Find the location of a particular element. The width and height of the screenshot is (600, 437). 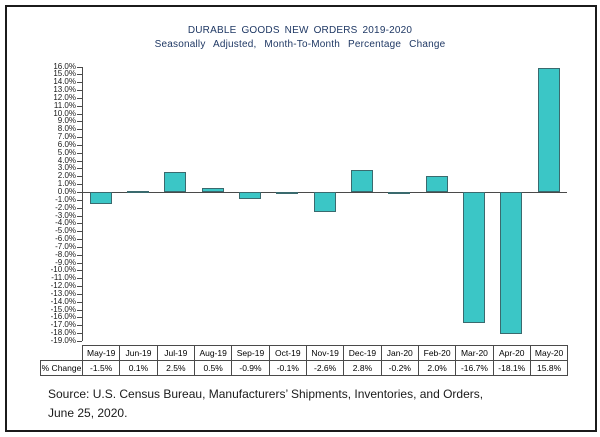

y-axis-tick-label: 15.0% is located at coordinates (64, 74).